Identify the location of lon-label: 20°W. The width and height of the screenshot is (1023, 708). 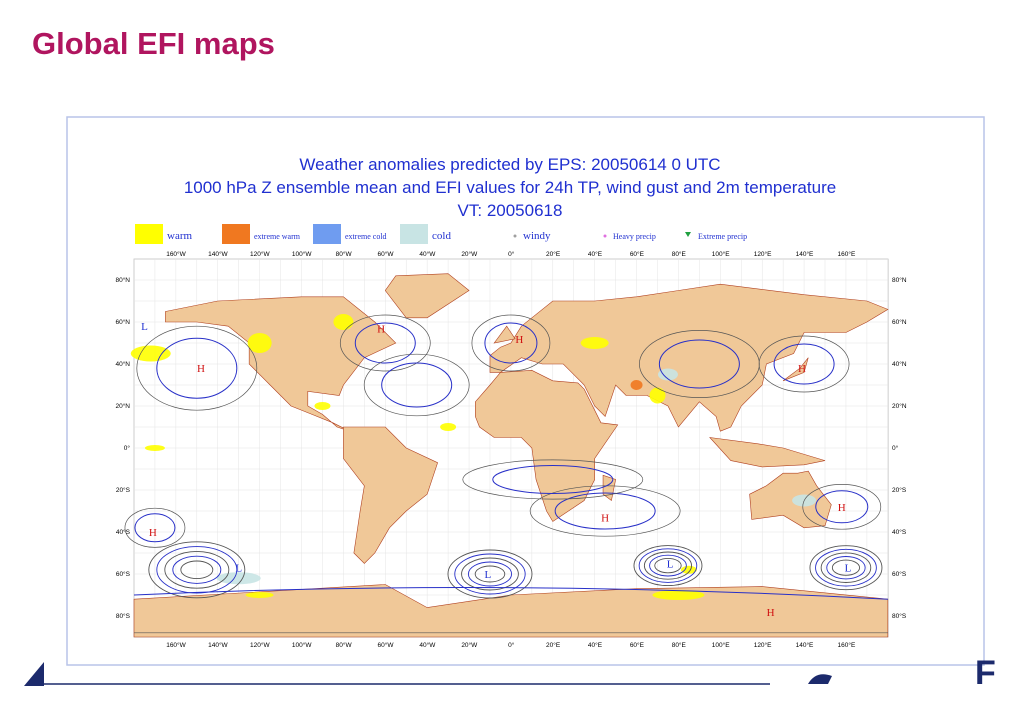
(469, 645).